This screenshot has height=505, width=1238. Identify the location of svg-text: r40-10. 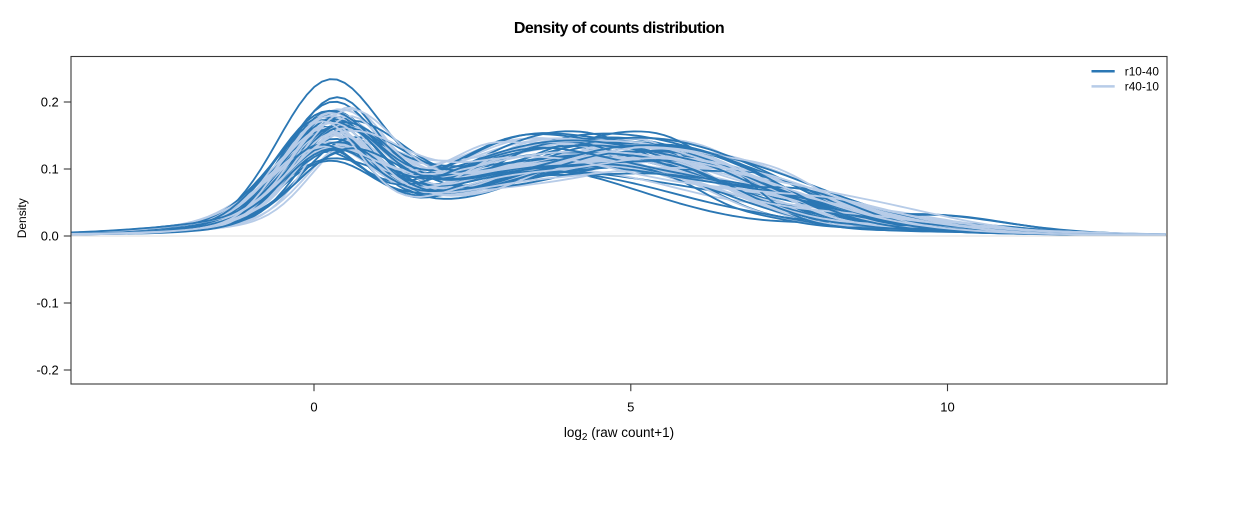
(1142, 87).